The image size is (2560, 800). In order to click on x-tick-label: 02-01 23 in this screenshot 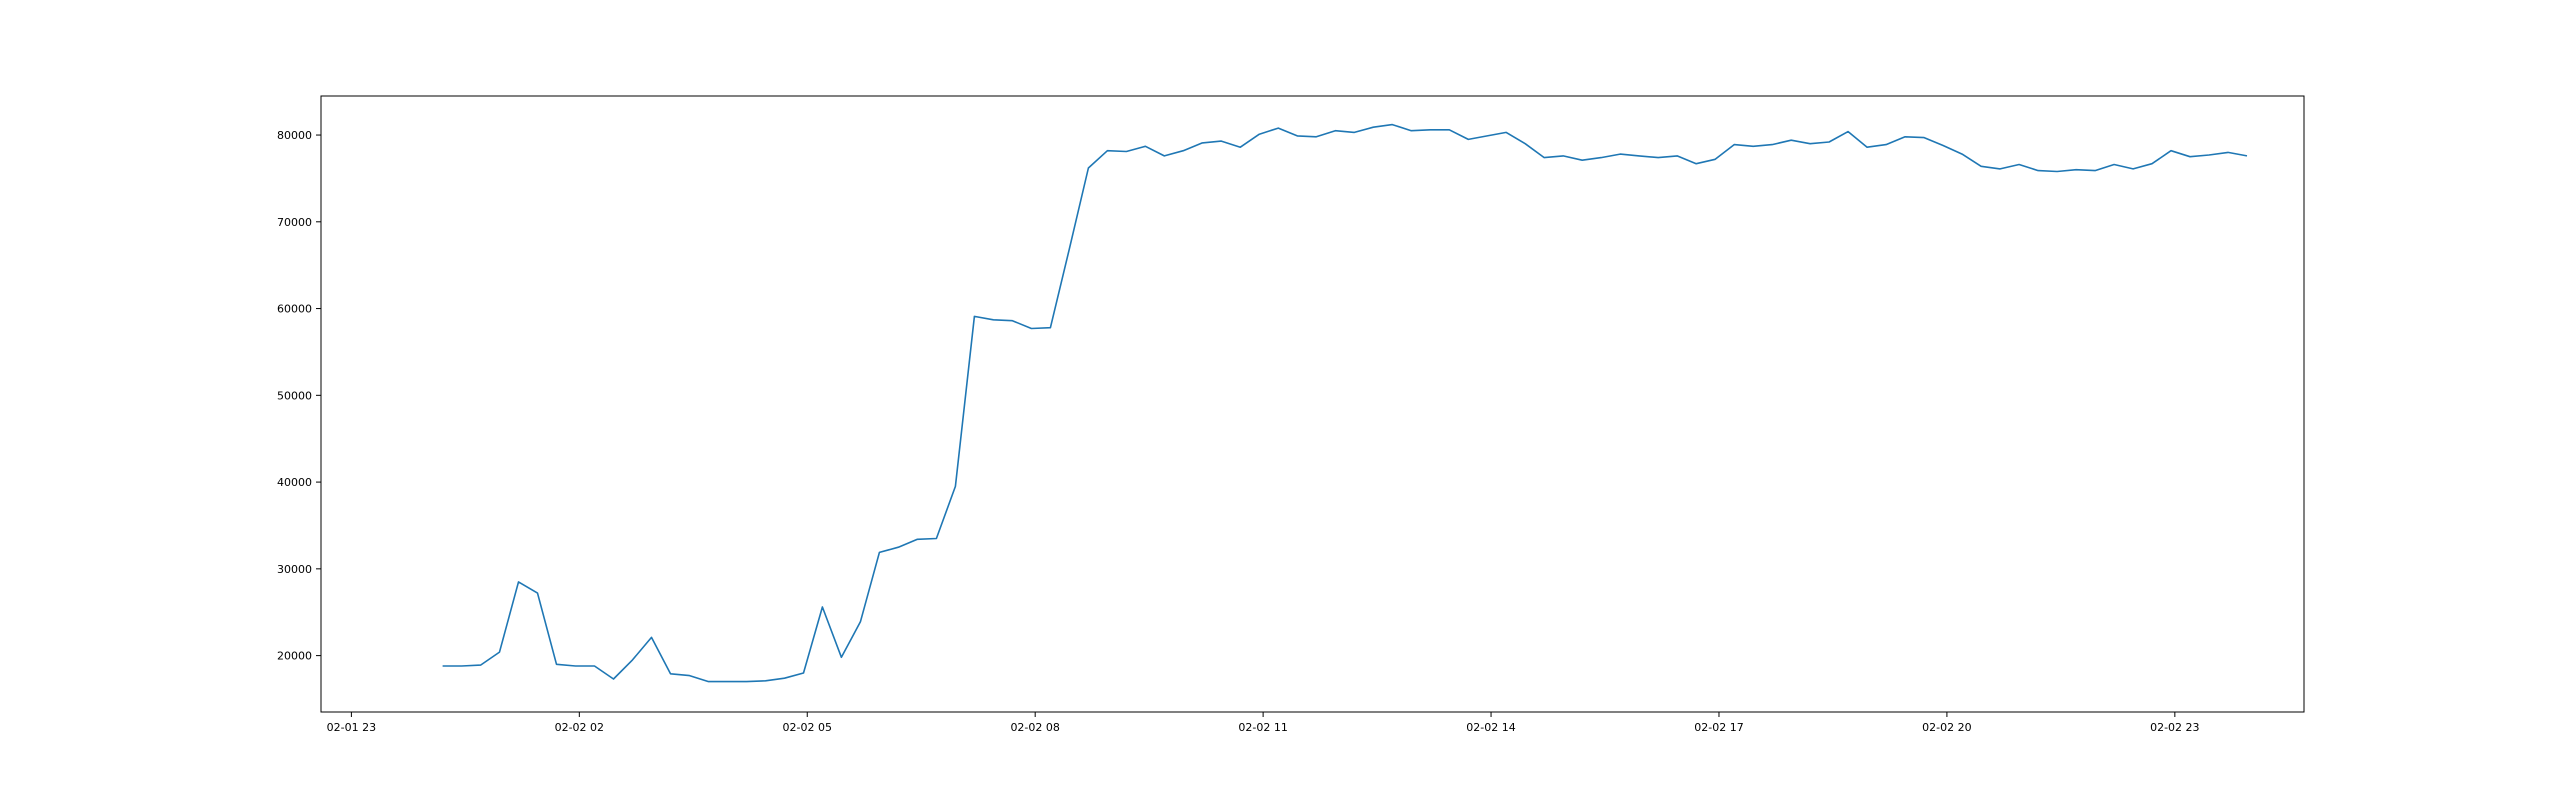, I will do `click(351, 727)`.